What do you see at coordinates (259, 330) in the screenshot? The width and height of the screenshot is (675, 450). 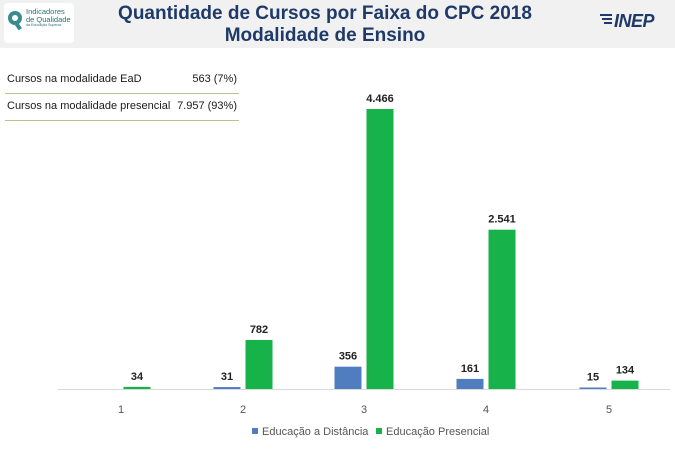 I see `data-label-presencial-2: 782` at bounding box center [259, 330].